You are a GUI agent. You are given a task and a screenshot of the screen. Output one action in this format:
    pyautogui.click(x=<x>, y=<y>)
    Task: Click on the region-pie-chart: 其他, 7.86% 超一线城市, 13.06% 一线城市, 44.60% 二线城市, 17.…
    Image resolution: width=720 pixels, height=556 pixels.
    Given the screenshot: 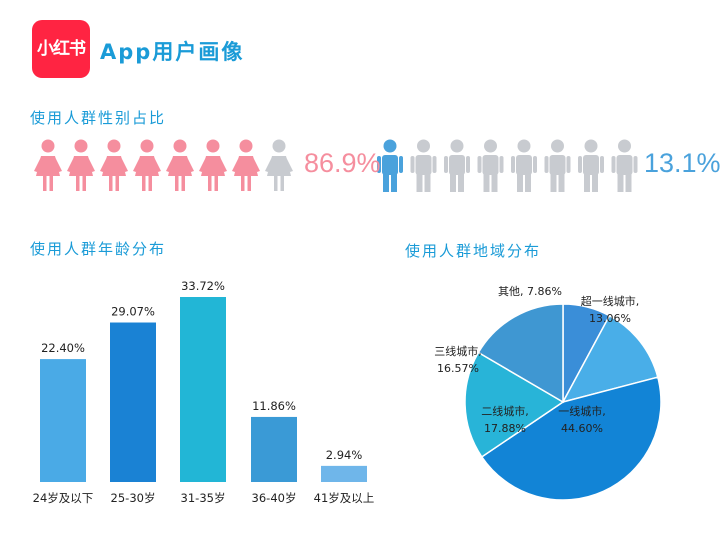 What is the action you would take?
    pyautogui.click(x=548, y=393)
    